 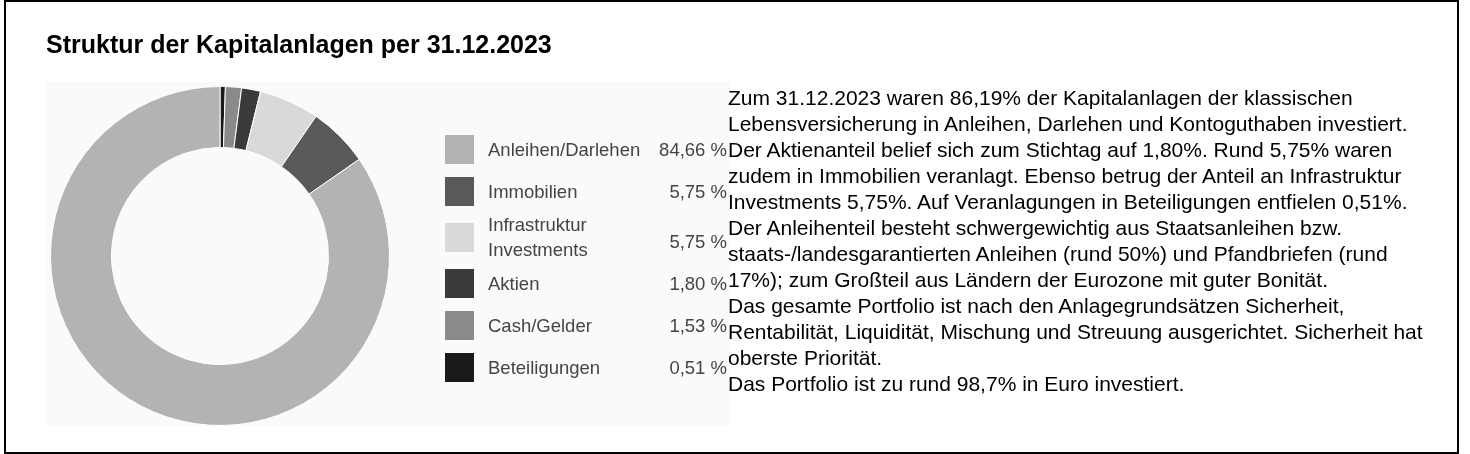 What do you see at coordinates (698, 368) in the screenshot?
I see `data-label: 0,51 %` at bounding box center [698, 368].